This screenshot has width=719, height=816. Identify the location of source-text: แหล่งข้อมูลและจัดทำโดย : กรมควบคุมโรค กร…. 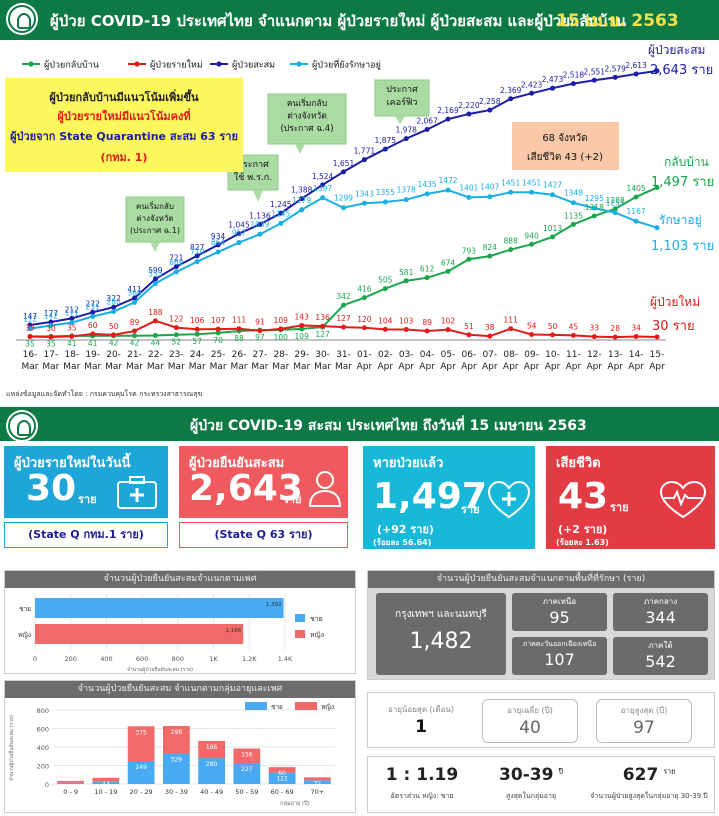
(104, 394).